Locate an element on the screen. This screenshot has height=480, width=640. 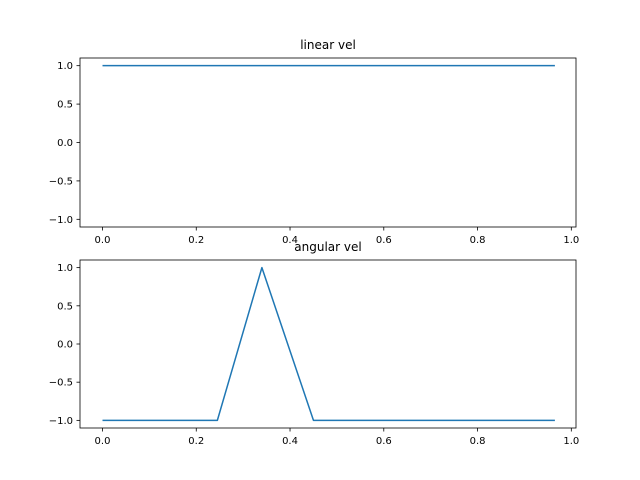
angular-vel-x-tick-label: 0.8 is located at coordinates (478, 441).